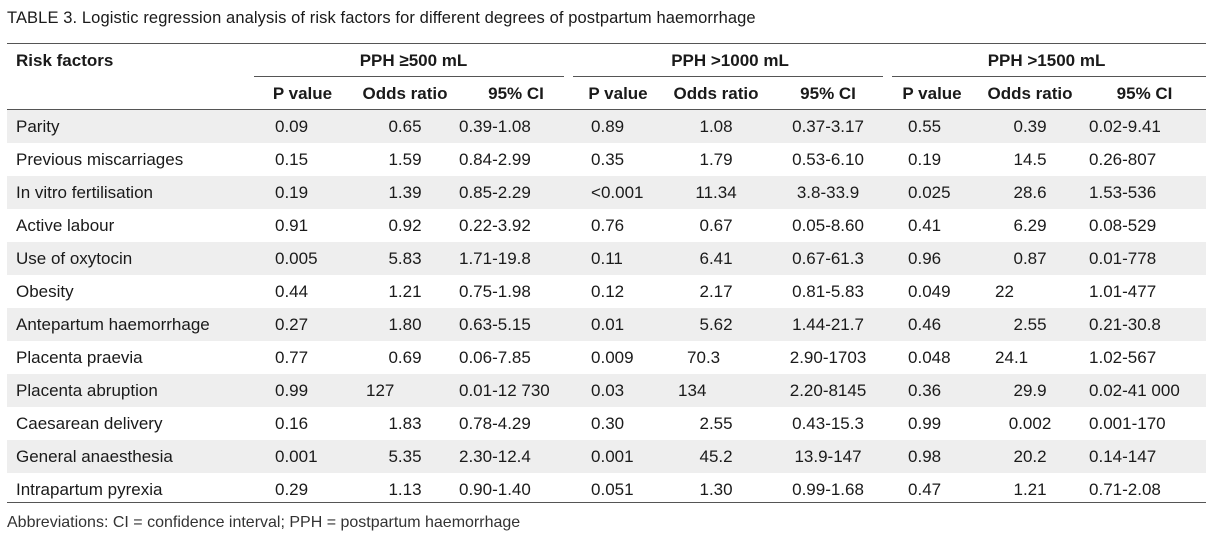  Describe the element at coordinates (89, 489) in the screenshot. I see `risk-factor-cell: Intrapartum pyrexia` at that location.